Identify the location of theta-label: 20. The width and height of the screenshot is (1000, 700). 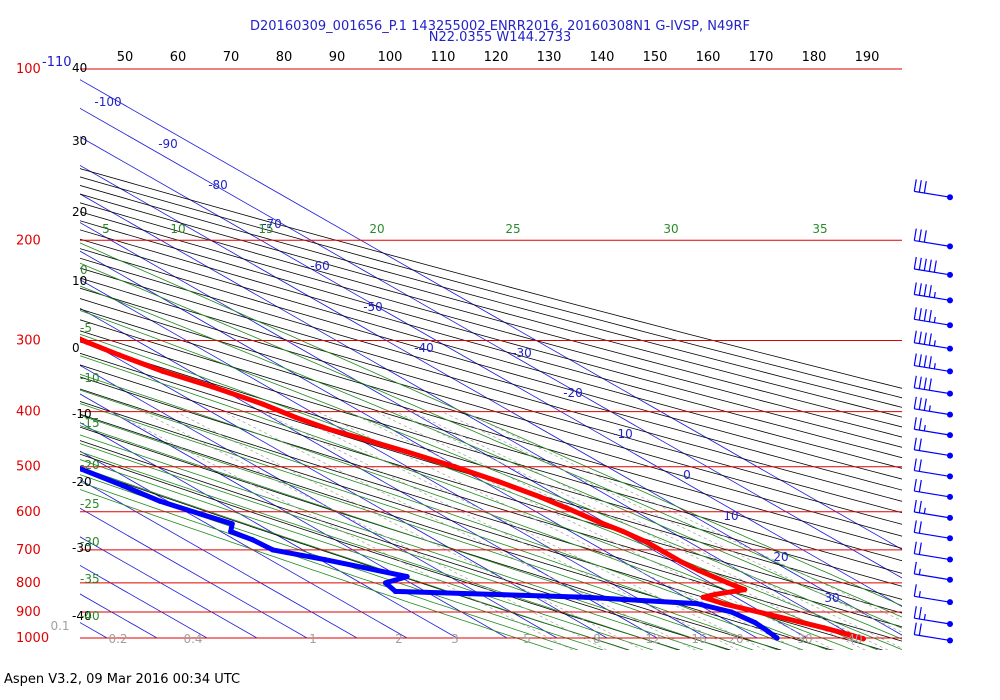
(79, 212).